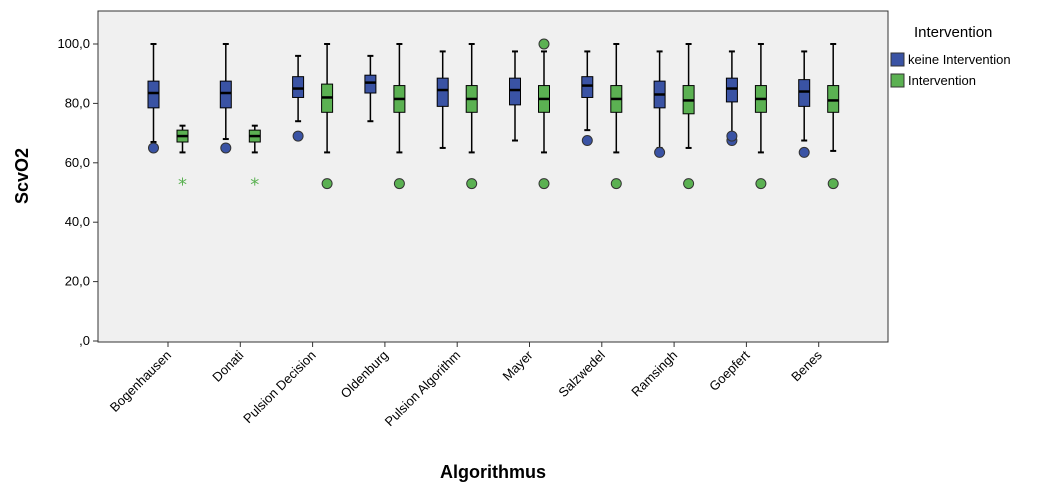 The image size is (1038, 487). I want to click on legend-label: Intervention, so click(942, 80).